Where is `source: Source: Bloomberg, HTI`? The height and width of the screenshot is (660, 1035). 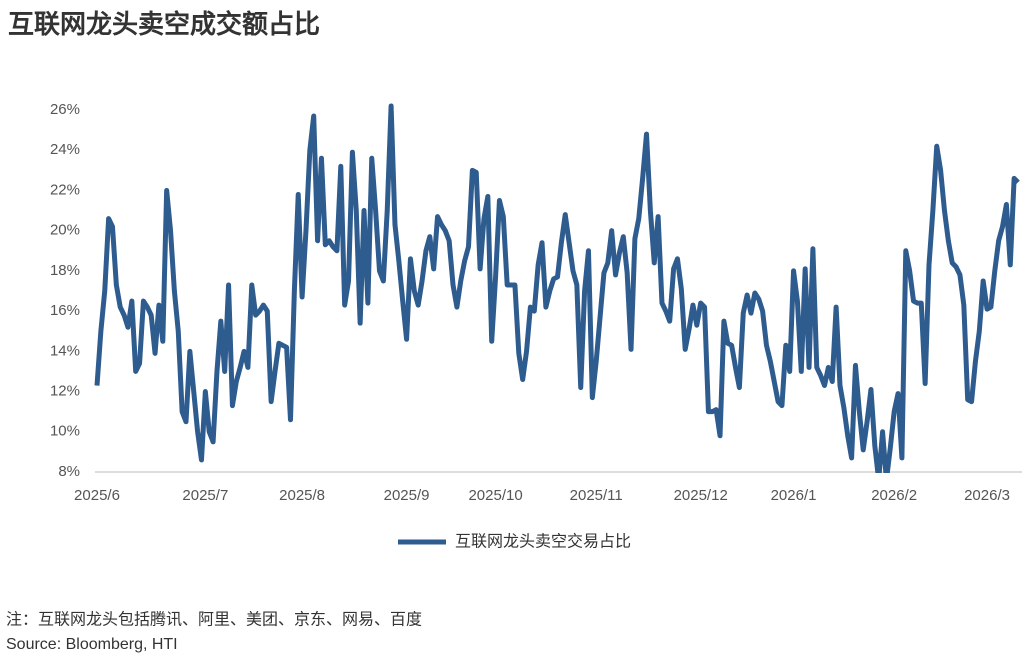 source: Source: Bloomberg, HTI is located at coordinates (92, 644).